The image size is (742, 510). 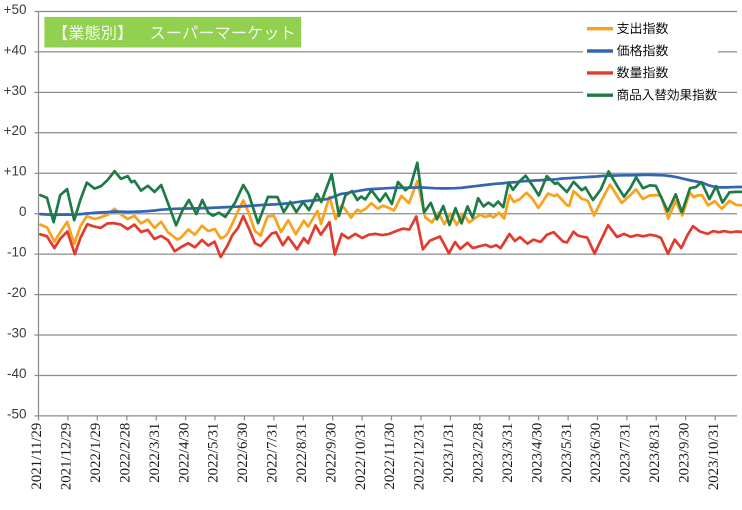 What do you see at coordinates (96, 453) in the screenshot?
I see `svg-text: 2022/1/29` at bounding box center [96, 453].